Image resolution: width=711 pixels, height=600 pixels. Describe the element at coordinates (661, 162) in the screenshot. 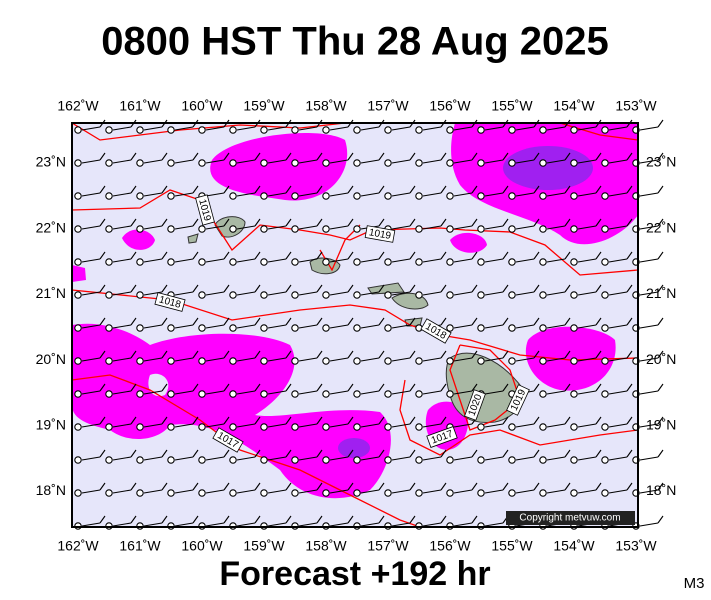

I see `lat-label: 23˚N` at that location.